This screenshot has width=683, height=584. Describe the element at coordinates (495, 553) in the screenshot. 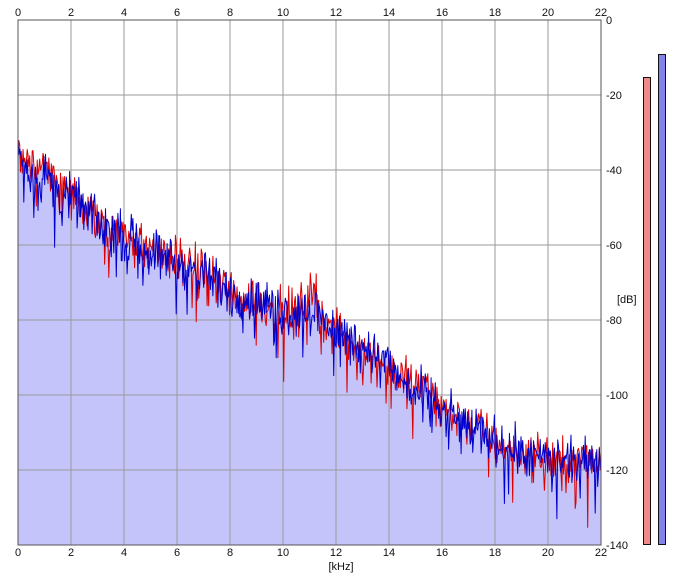

I see `bottom-x-tick-label: 18` at that location.